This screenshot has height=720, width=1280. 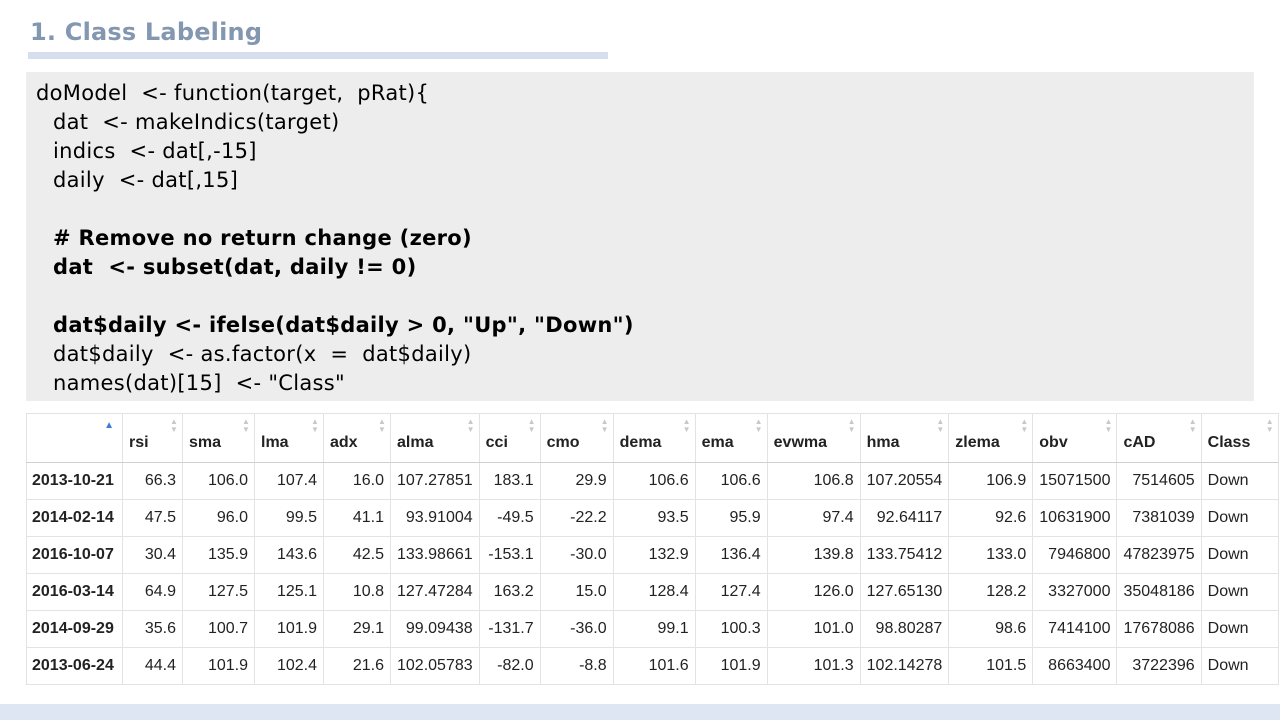 What do you see at coordinates (731, 666) in the screenshot?
I see `table-cell-ema: 101.9` at bounding box center [731, 666].